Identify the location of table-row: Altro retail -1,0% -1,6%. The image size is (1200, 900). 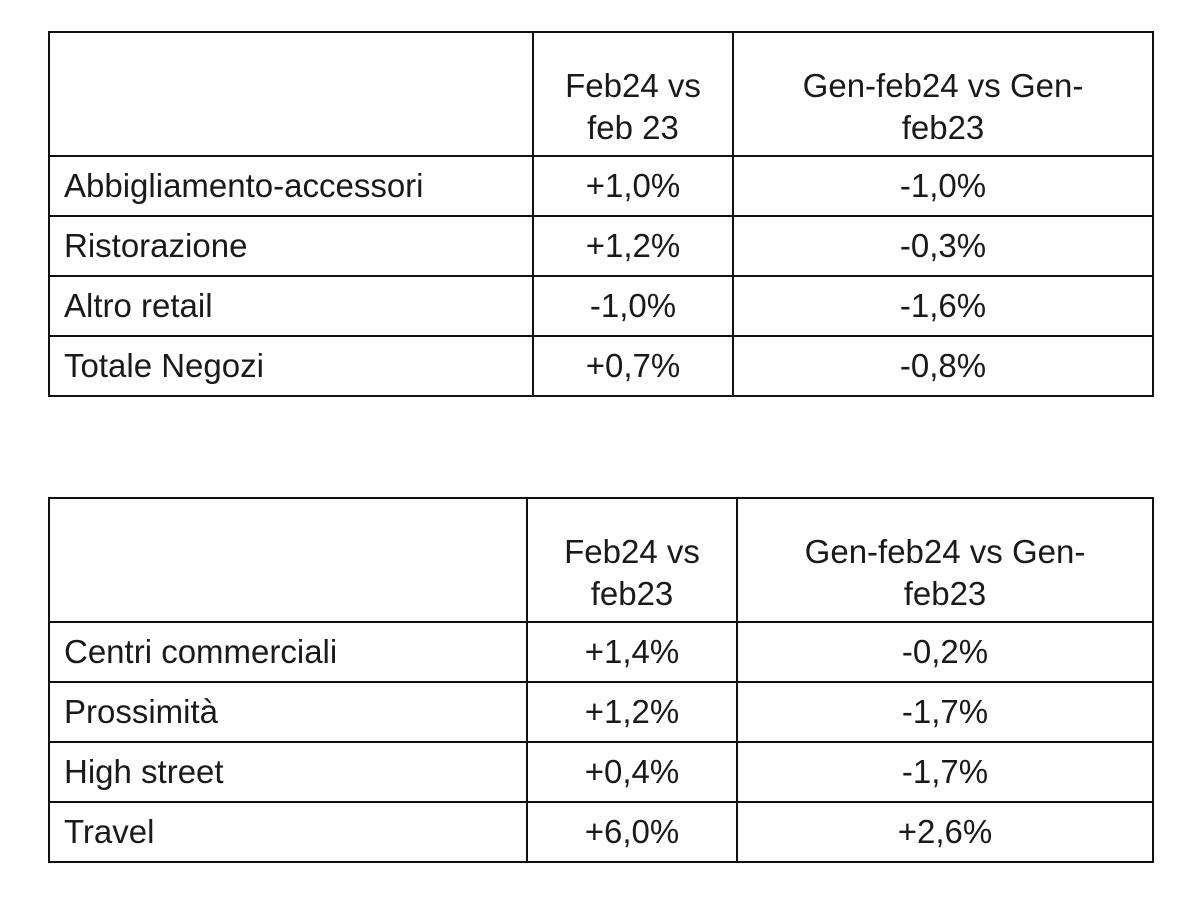
(601, 306).